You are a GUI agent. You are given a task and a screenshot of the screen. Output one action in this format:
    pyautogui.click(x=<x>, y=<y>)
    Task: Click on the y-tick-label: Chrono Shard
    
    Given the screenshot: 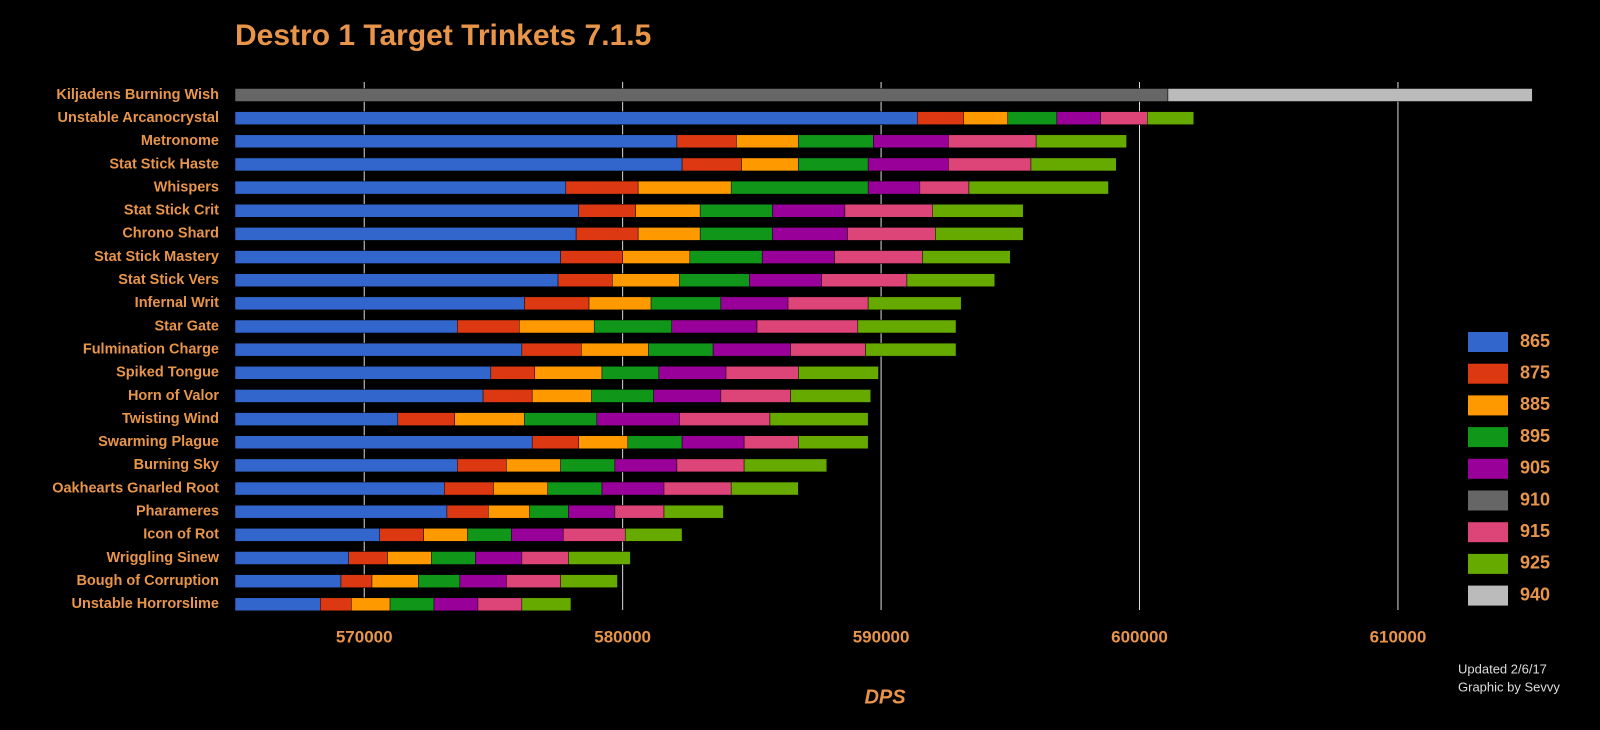 What is the action you would take?
    pyautogui.click(x=170, y=234)
    